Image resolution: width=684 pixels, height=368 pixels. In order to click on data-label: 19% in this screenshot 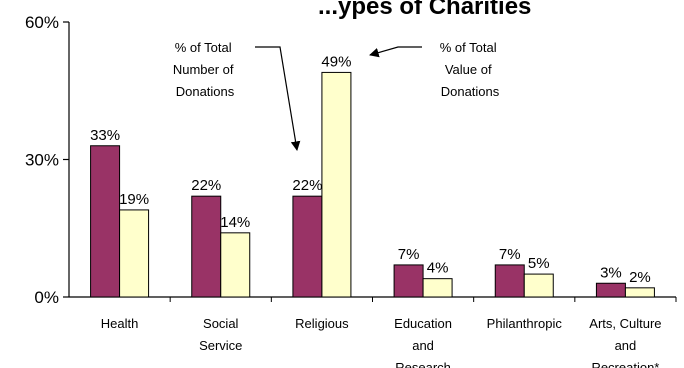, I will do `click(134, 199)`.